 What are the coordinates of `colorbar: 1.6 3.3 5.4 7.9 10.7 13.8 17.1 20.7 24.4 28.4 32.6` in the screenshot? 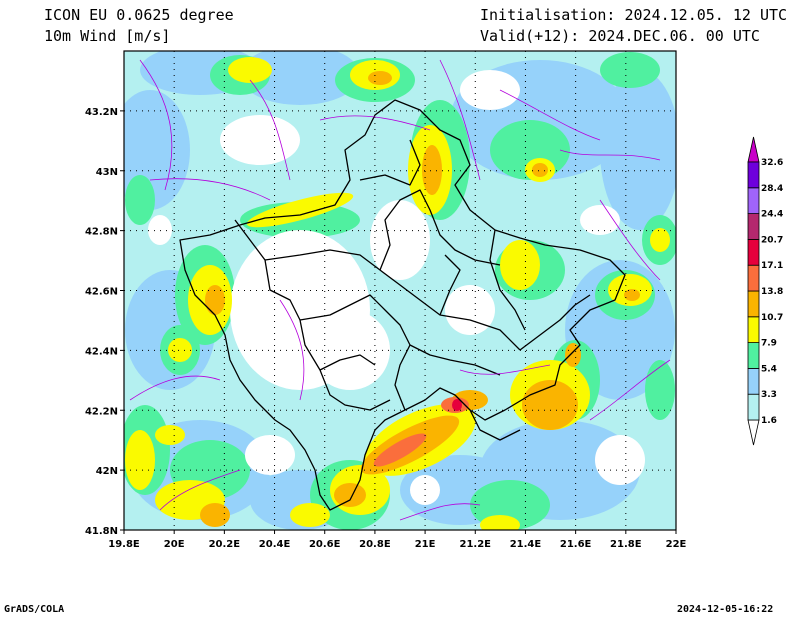 It's located at (765, 291).